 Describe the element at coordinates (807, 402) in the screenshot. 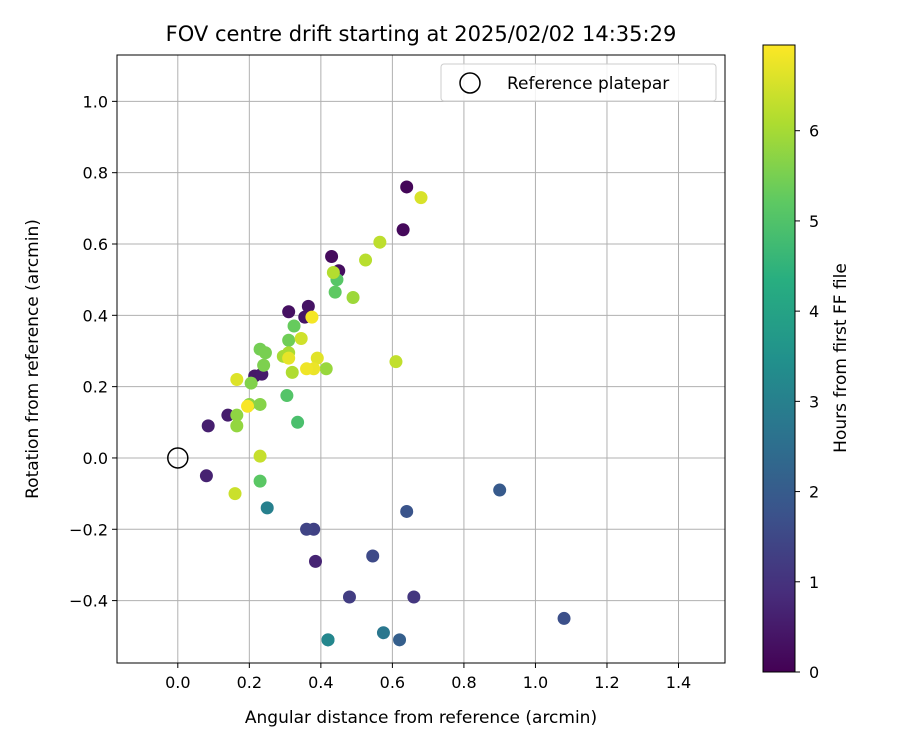

I see `colorbar-ticks: 0 1 2 3 4 5 6` at that location.